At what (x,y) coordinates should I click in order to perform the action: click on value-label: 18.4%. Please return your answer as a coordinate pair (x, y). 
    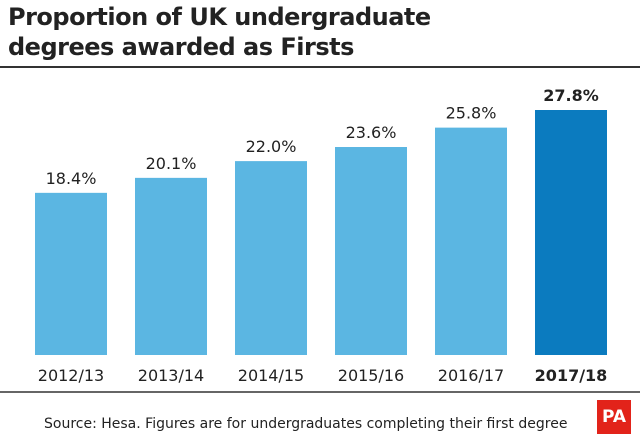
    Looking at the image, I should click on (71, 178).